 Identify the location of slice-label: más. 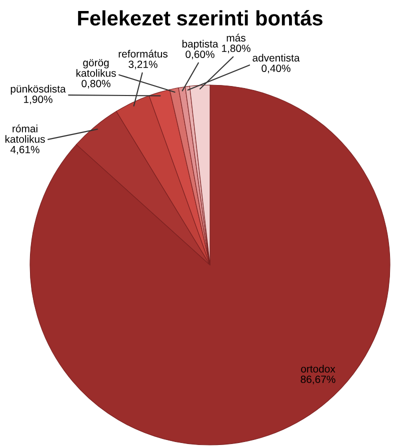
(236, 38).